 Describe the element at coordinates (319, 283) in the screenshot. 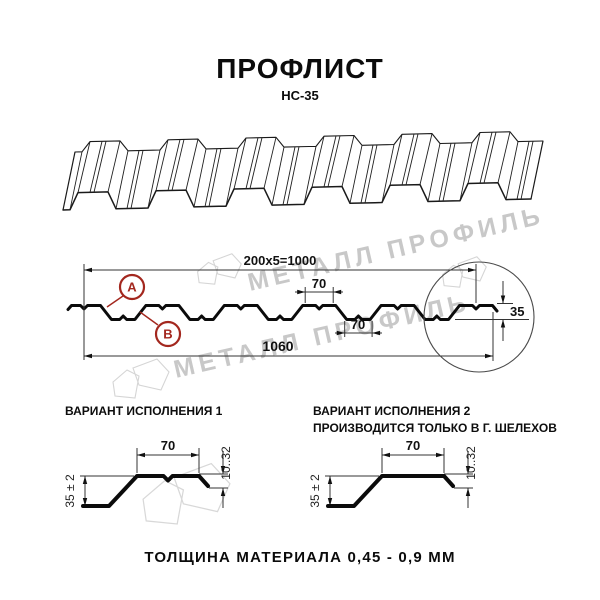

I see `dim-top-flange: 70` at that location.